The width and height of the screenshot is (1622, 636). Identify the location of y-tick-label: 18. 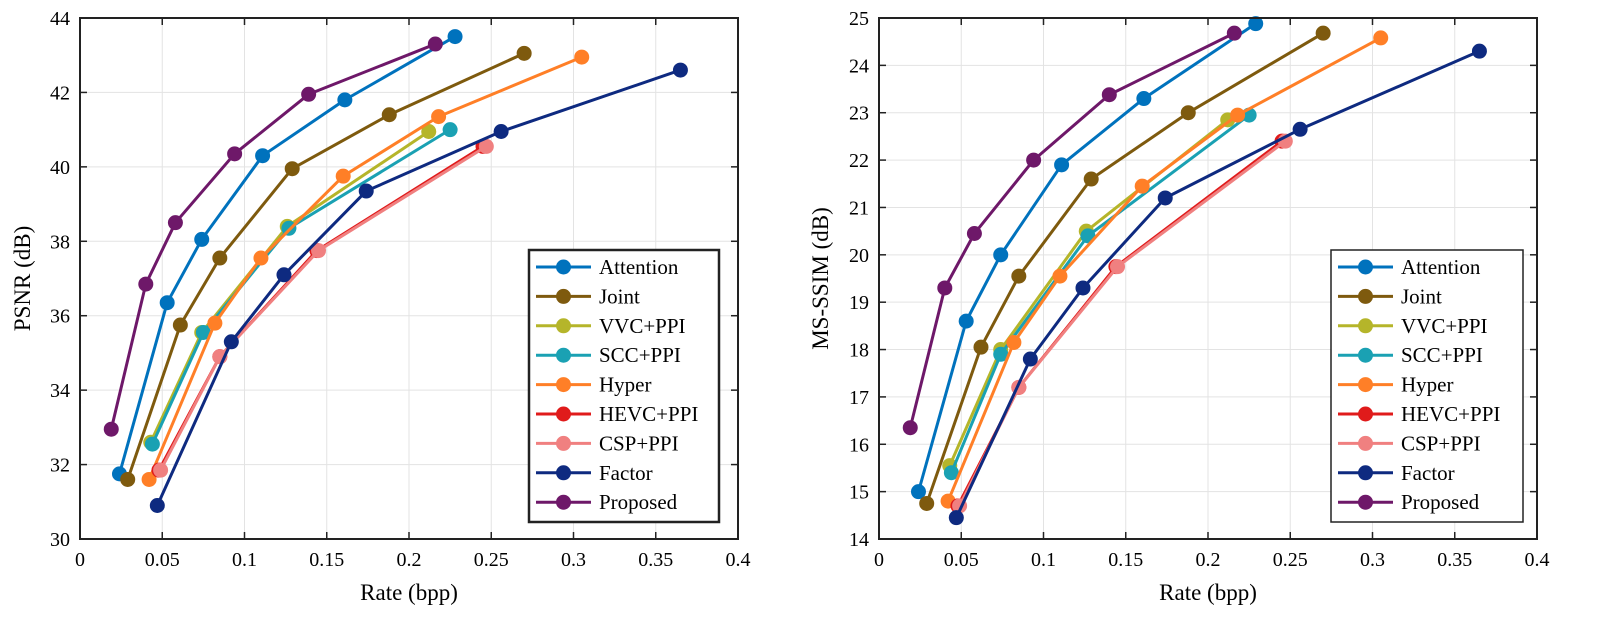
(859, 351).